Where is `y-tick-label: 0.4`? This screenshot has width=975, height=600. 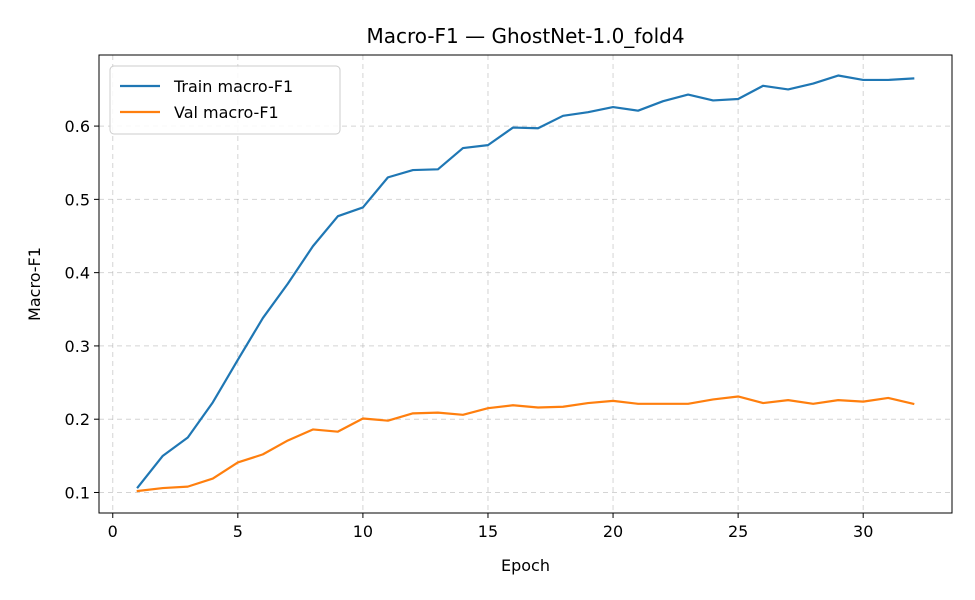
y-tick-label: 0.4 is located at coordinates (77, 273).